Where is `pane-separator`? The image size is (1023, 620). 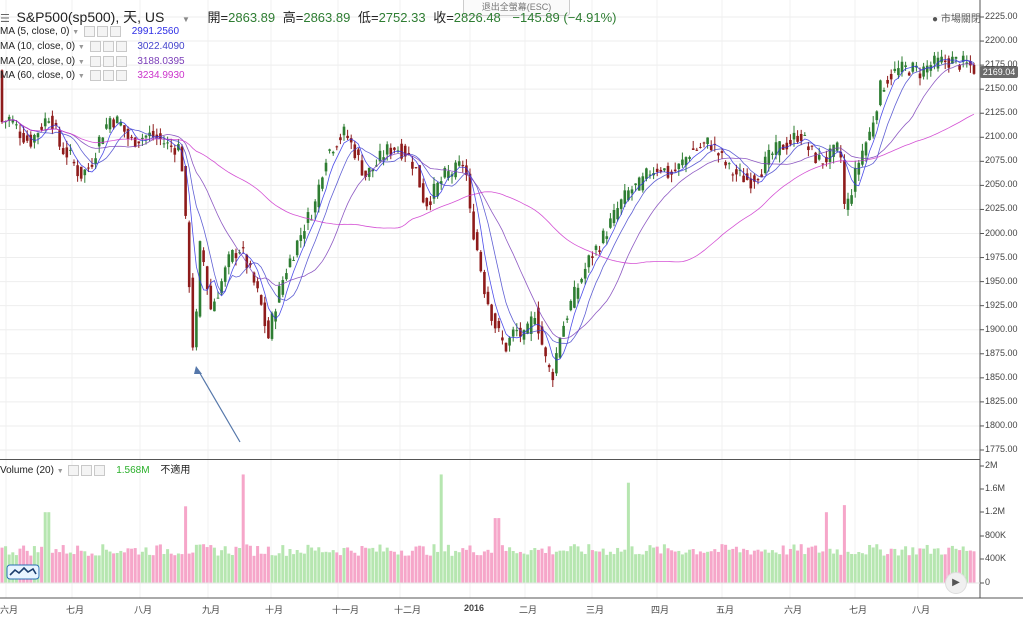
pane-separator is located at coordinates (490, 459).